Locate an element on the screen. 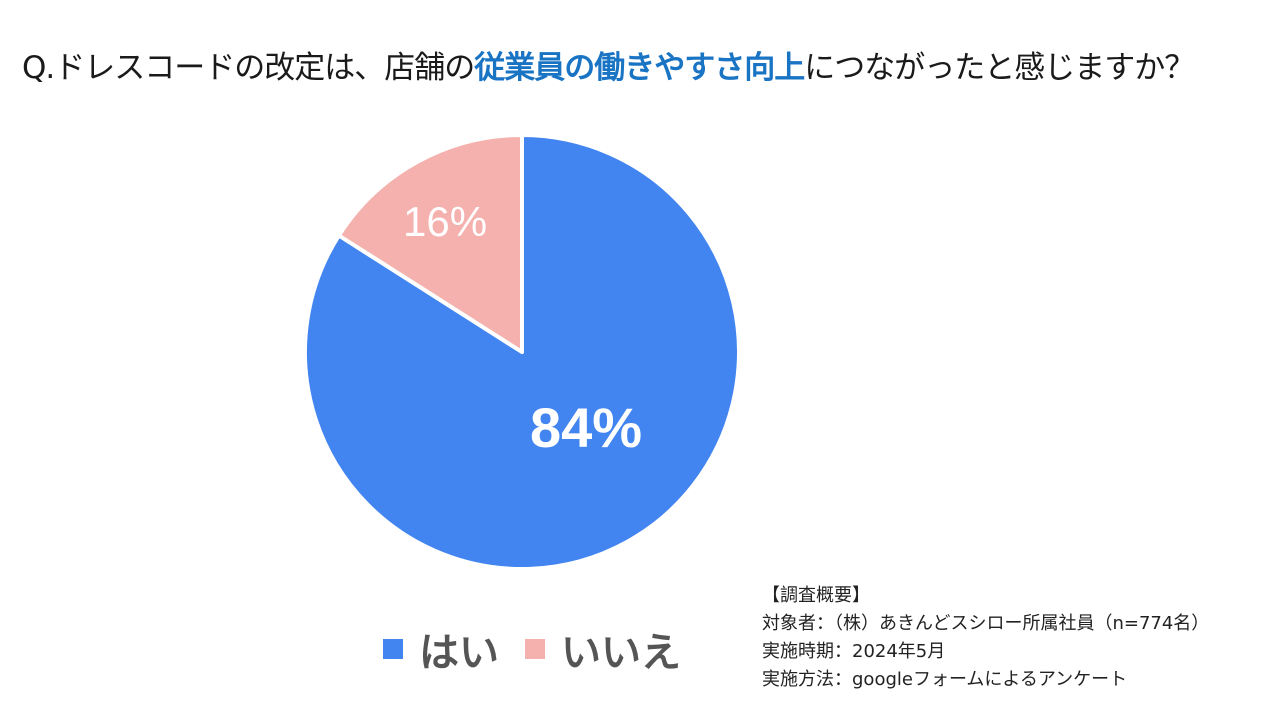 This screenshot has height=724, width=1280. pie-label-no: 16% is located at coordinates (445, 221).